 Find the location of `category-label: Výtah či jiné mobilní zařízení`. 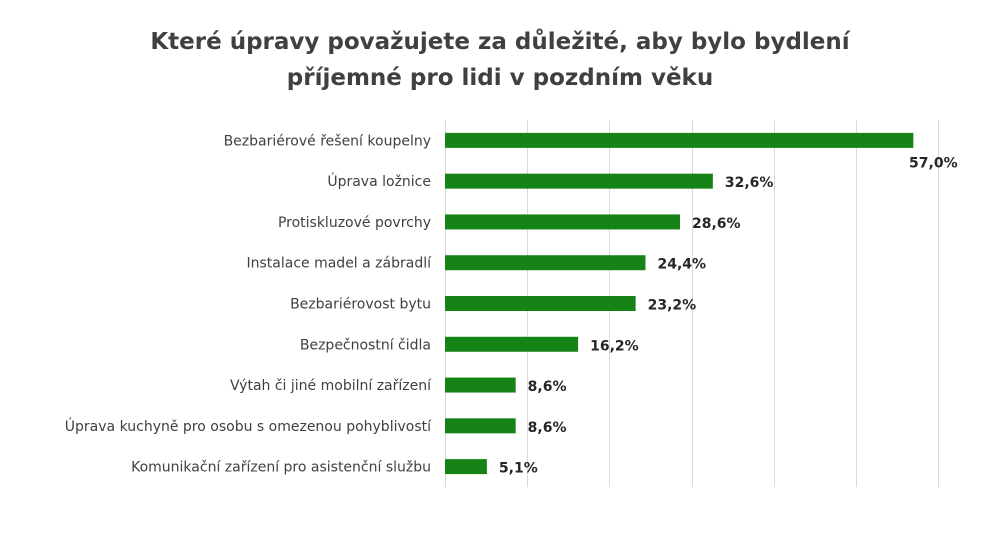

category-label: Výtah či jiné mobilní zařízení is located at coordinates (331, 386).